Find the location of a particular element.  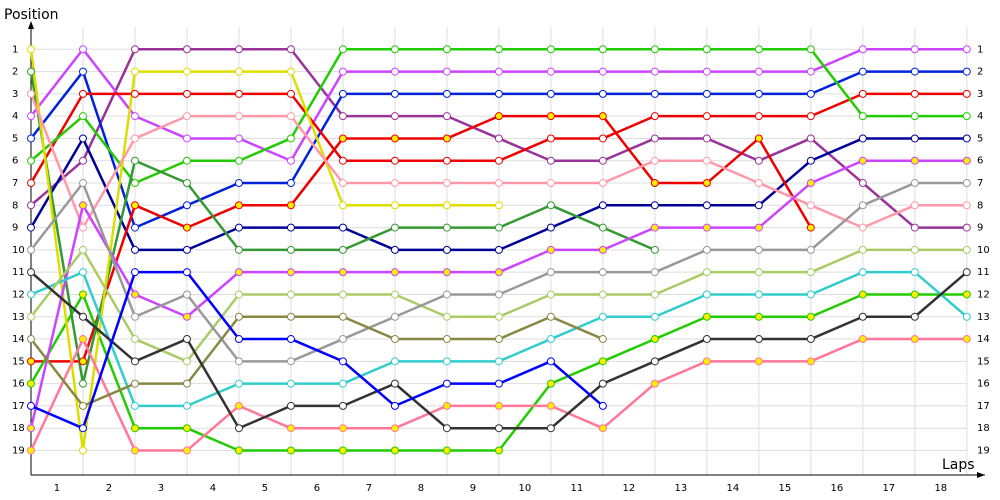

y-tick-label: 11 is located at coordinates (18, 272).